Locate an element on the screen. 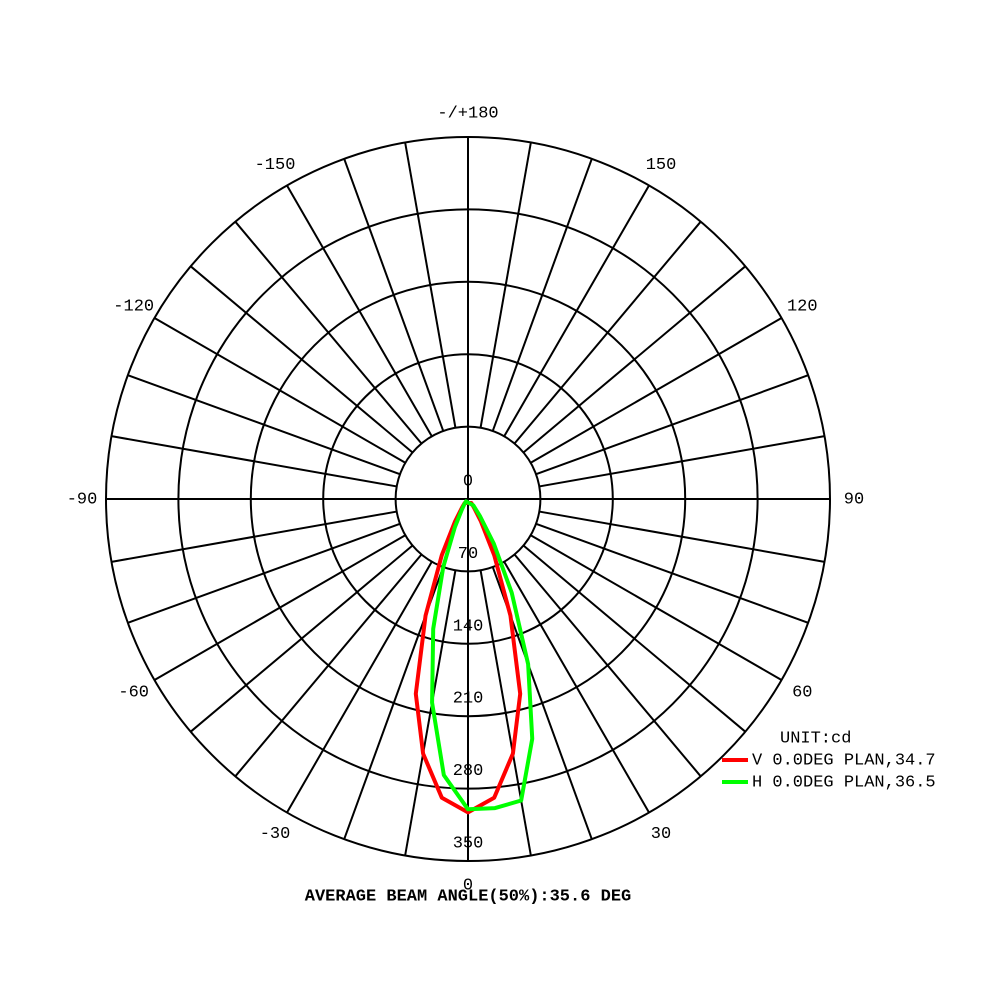 The width and height of the screenshot is (1000, 1000). unit-label: UNIT:cd is located at coordinates (815, 738).